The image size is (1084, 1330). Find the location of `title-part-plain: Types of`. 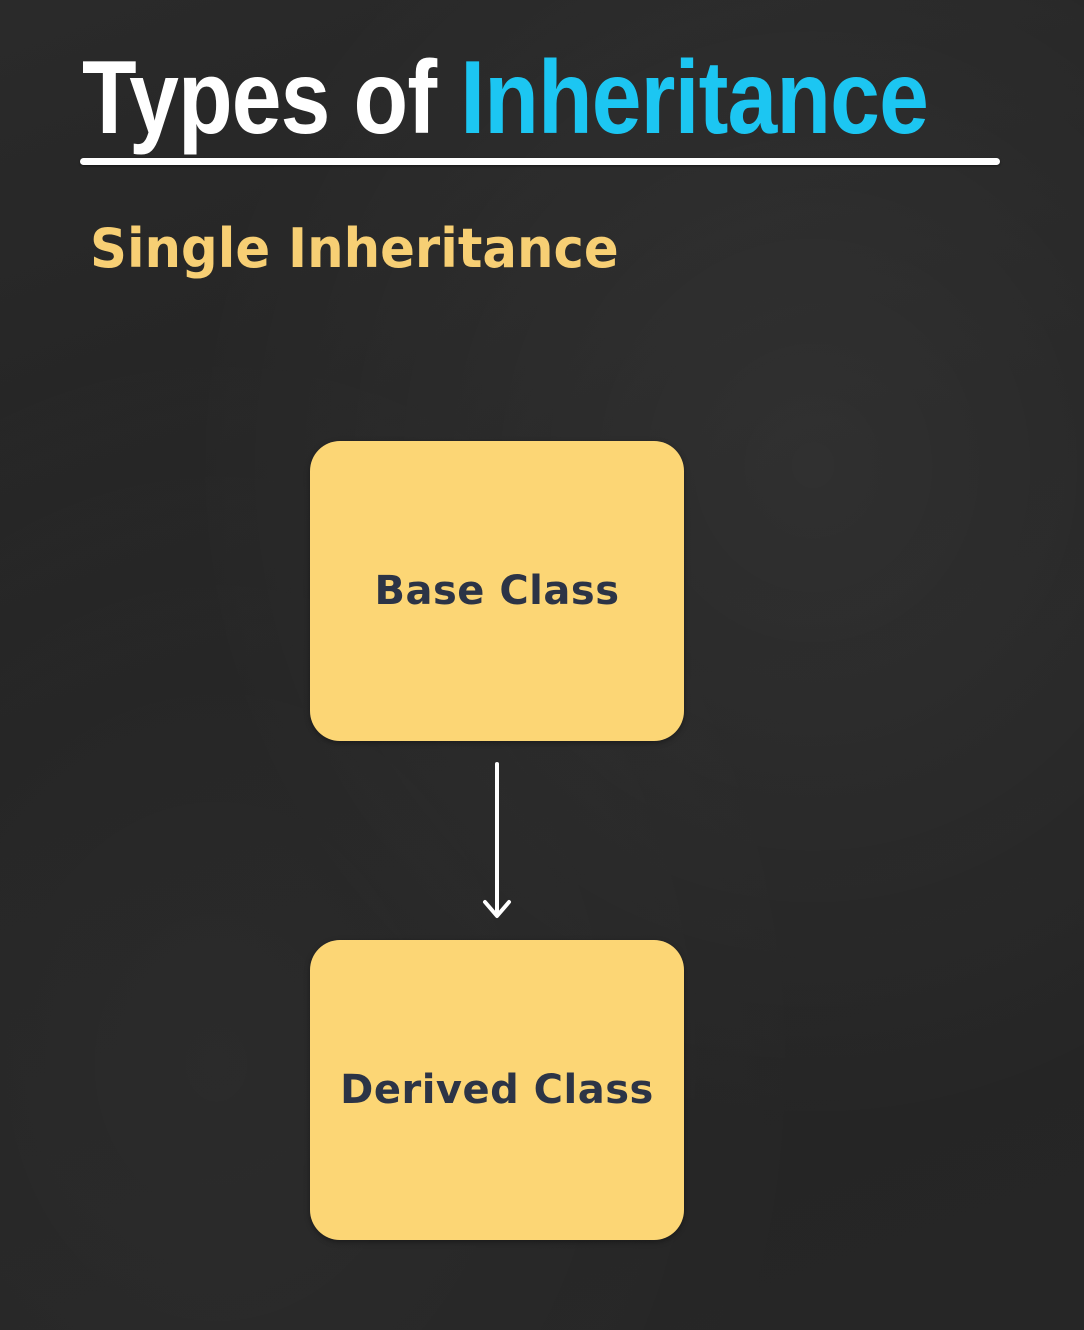

title-part-plain: Types of is located at coordinates (259, 98).